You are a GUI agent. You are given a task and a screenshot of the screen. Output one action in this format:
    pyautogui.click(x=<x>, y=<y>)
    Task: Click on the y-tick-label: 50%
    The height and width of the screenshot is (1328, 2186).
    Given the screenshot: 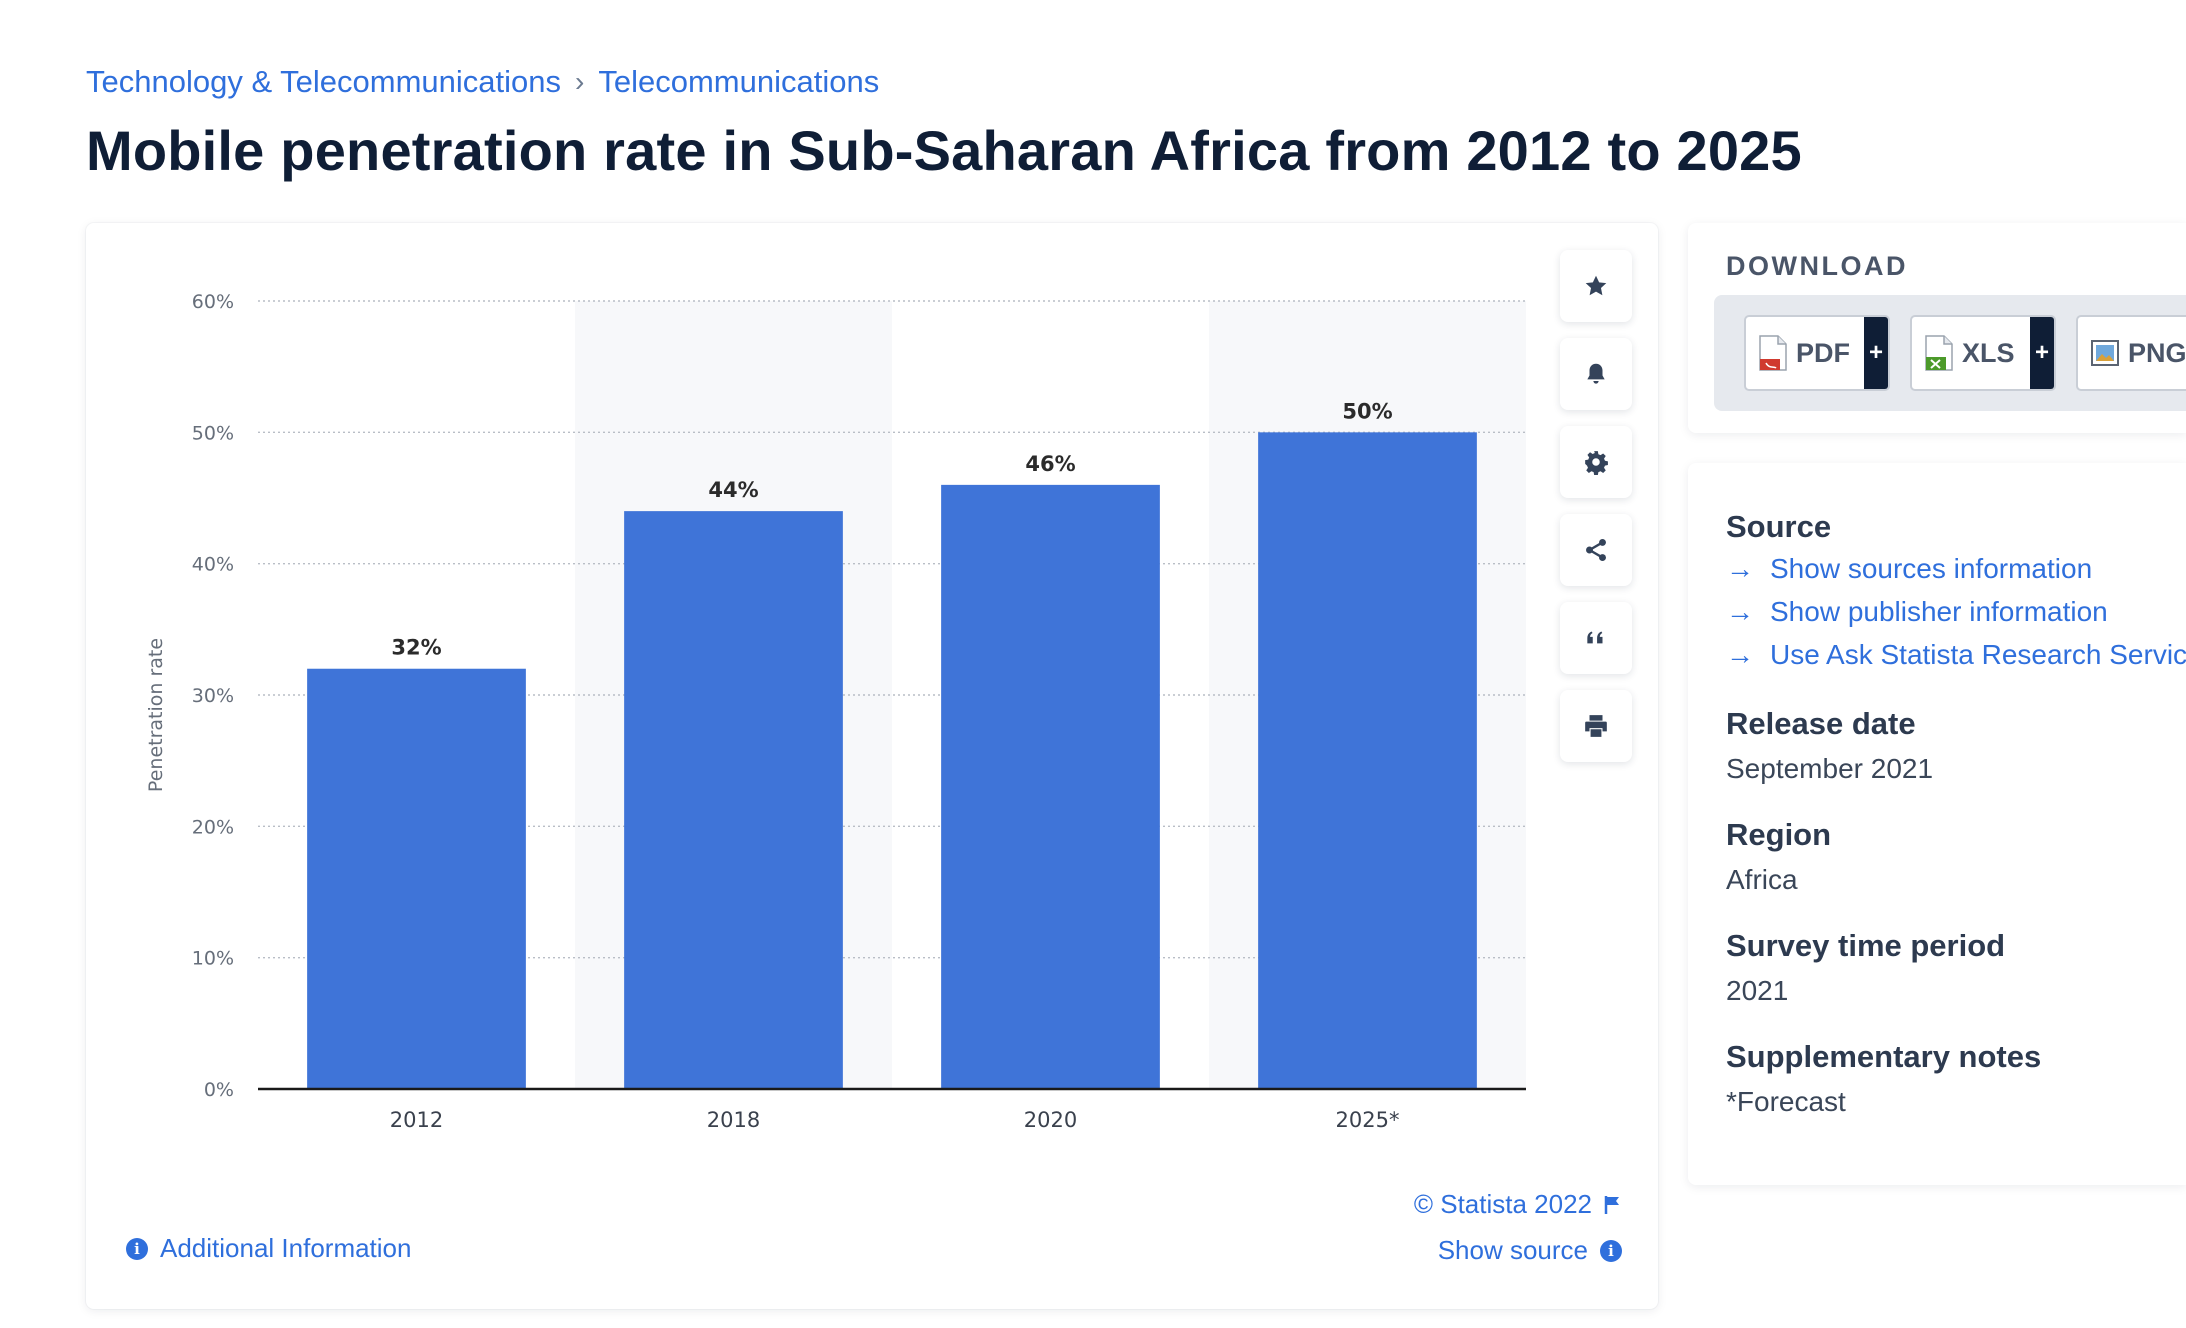 What is the action you would take?
    pyautogui.click(x=213, y=433)
    